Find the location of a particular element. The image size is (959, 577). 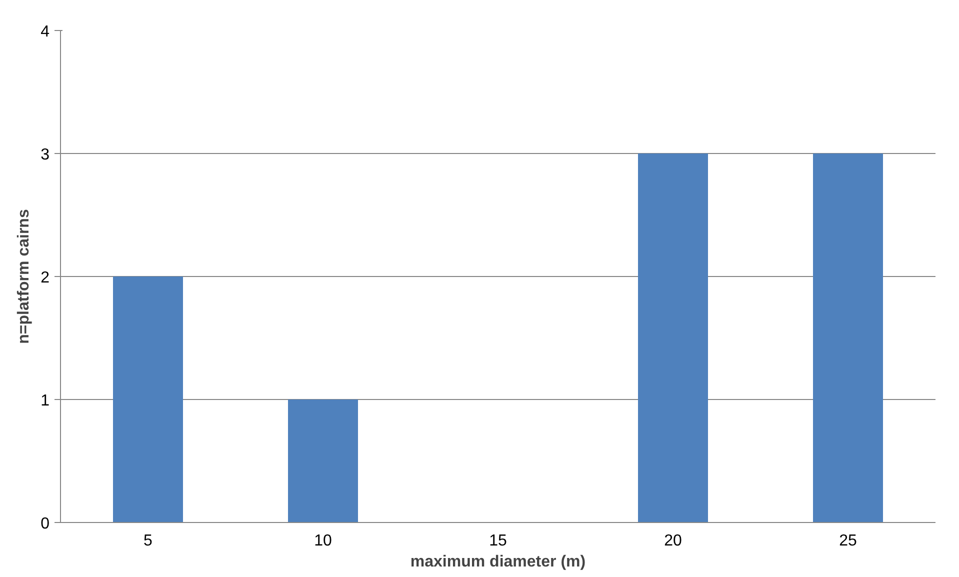

x-tick-label: 15 is located at coordinates (498, 541).